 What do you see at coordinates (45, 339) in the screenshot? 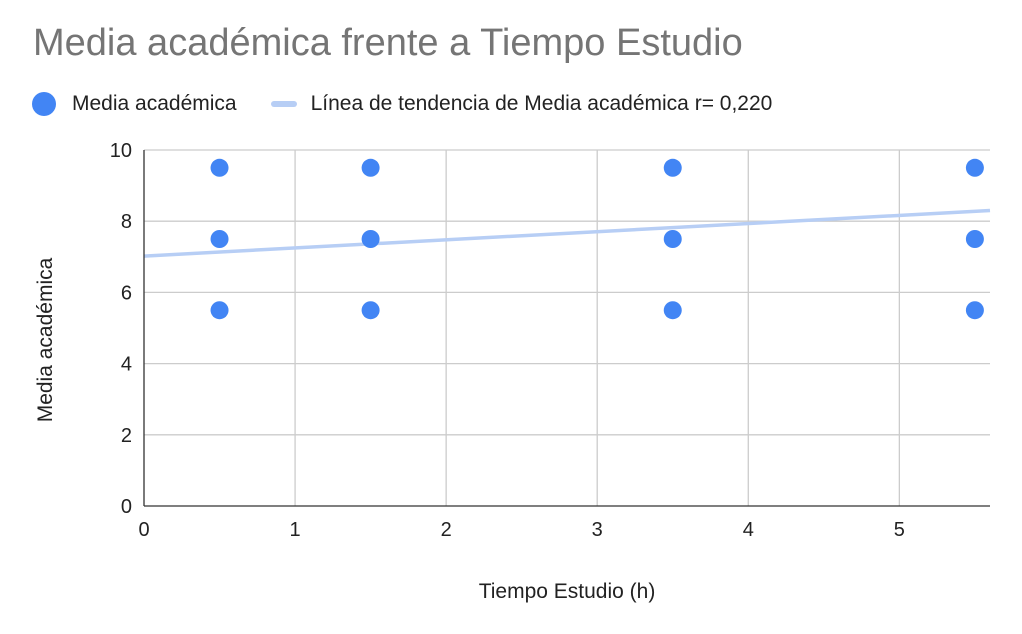
I see `y-axis-title: Media académica` at bounding box center [45, 339].